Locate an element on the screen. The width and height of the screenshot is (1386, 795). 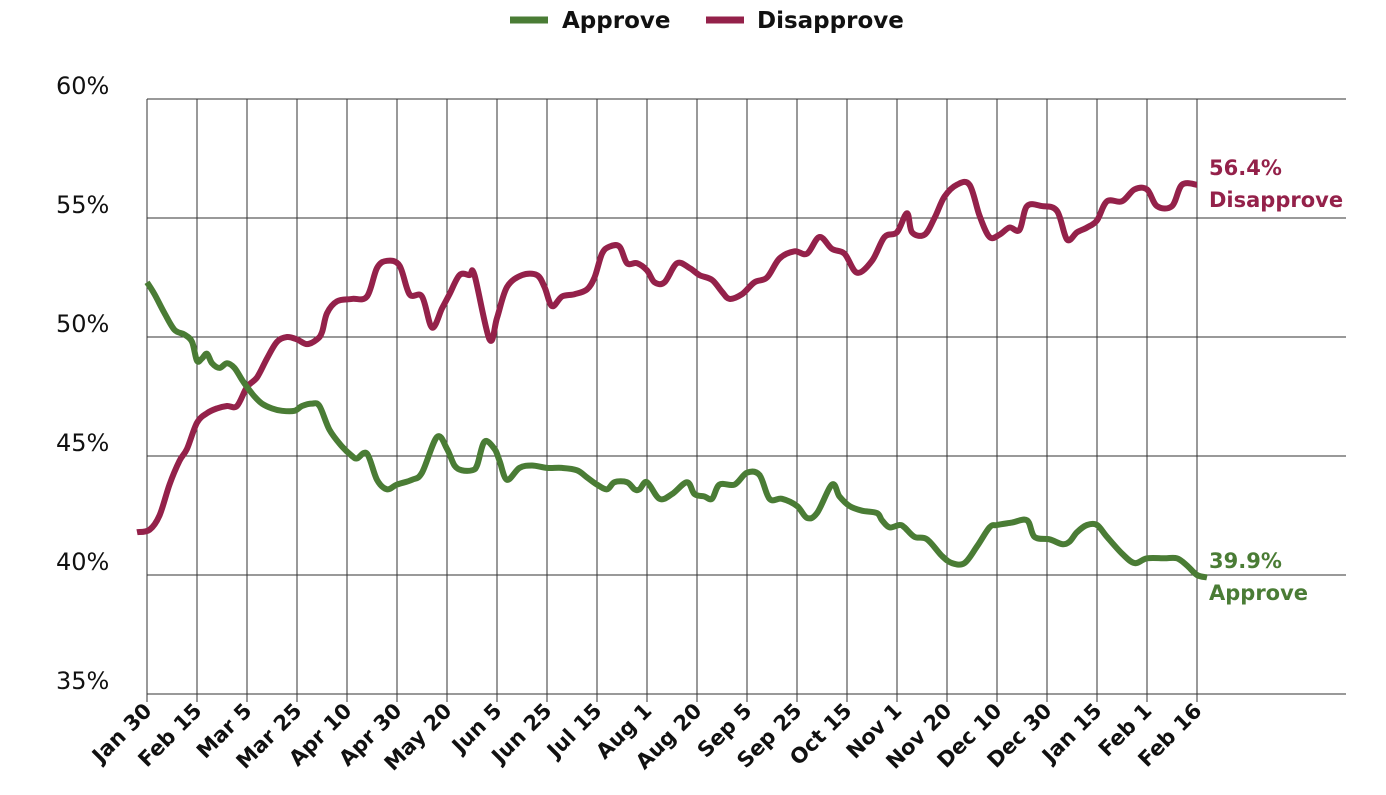
end-label-approve-name: Approve is located at coordinates (1258, 593).